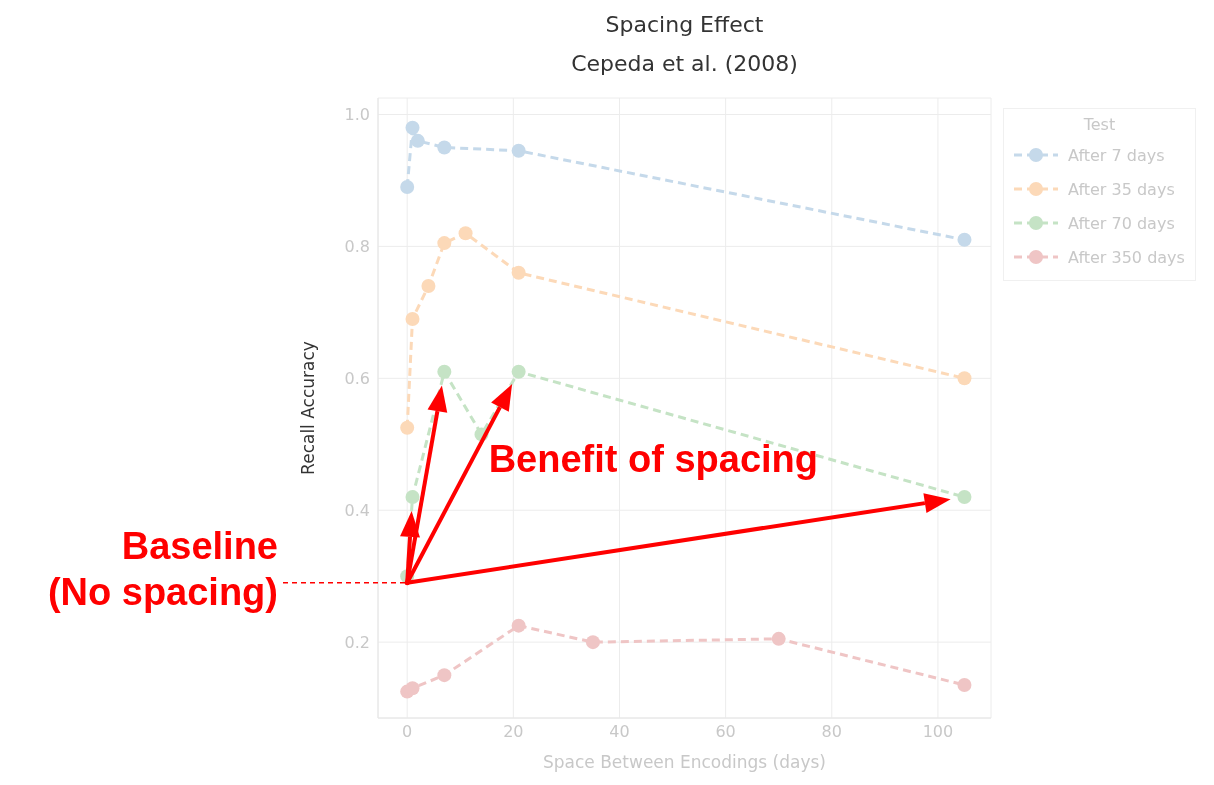 The image size is (1214, 785). I want to click on y-axis-title: Recall Accuracy, so click(308, 408).